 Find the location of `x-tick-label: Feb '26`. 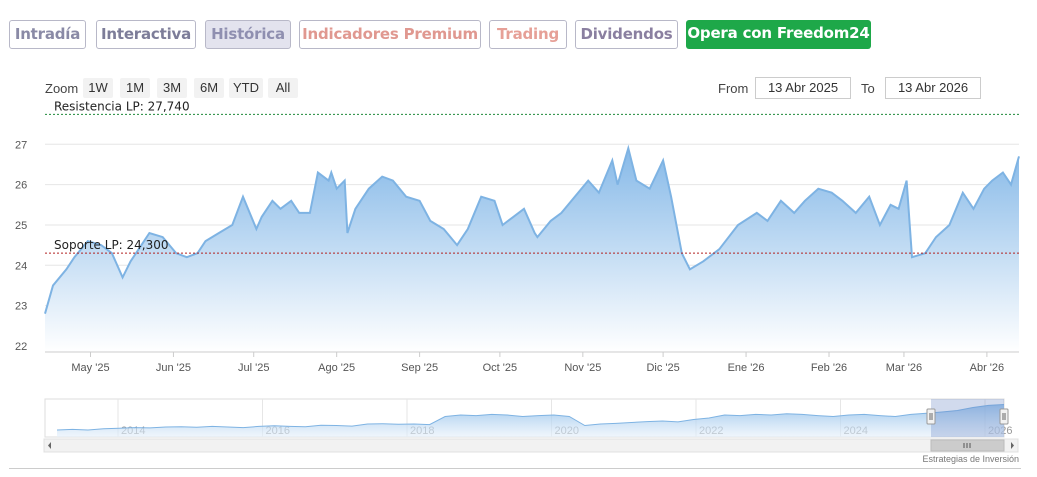

x-tick-label: Feb '26 is located at coordinates (829, 368).